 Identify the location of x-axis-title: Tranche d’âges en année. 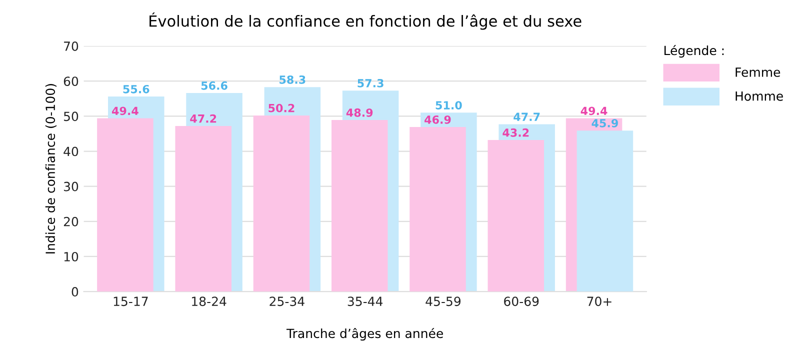
(364, 334).